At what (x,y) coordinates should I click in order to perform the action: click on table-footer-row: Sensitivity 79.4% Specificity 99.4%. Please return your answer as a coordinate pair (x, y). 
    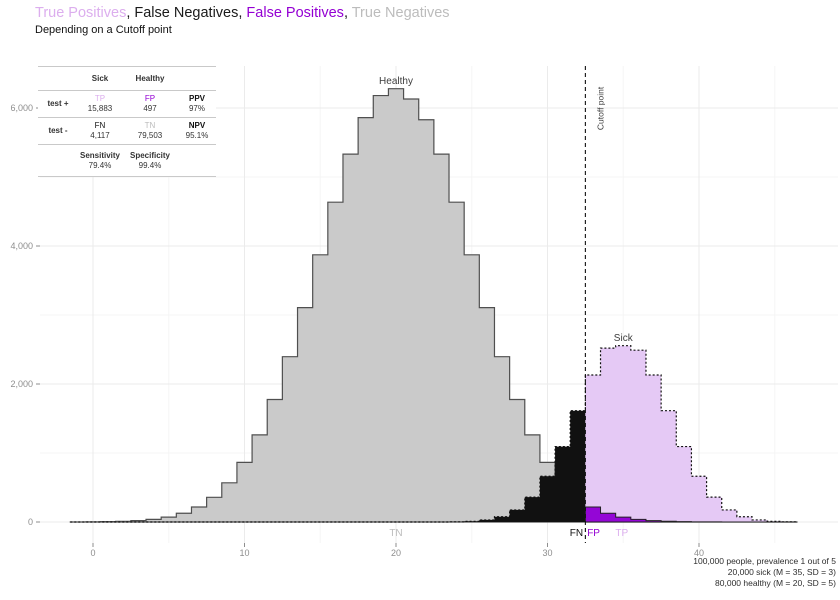
    Looking at the image, I should click on (127, 161).